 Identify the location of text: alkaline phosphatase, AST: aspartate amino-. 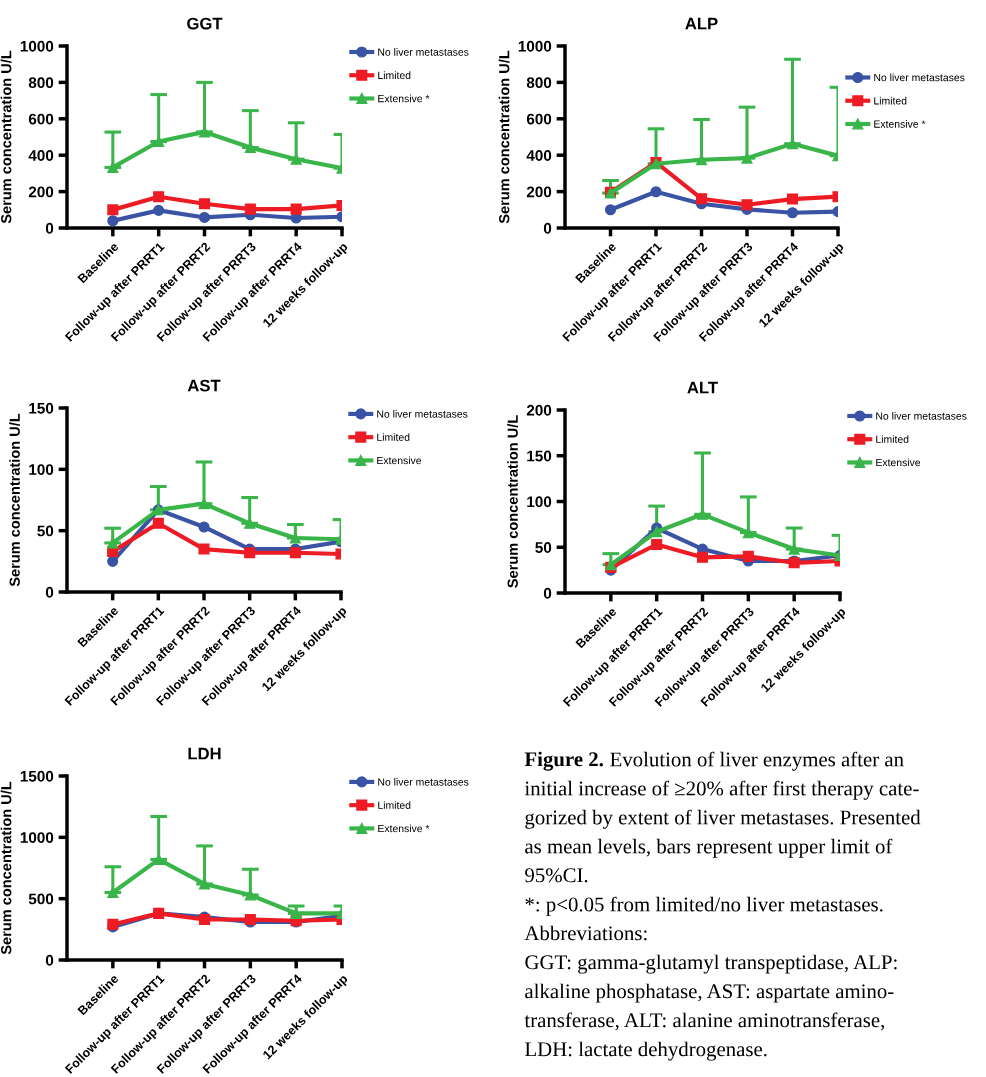
(709, 993).